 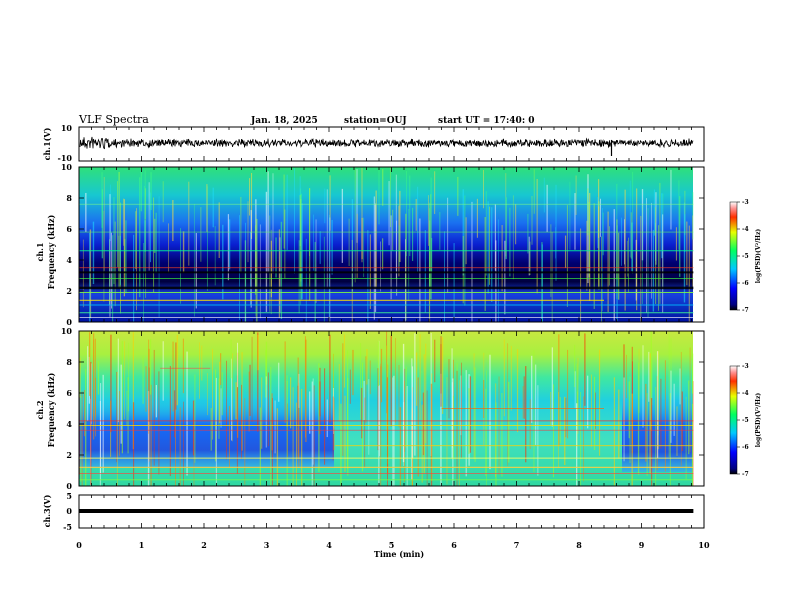 What do you see at coordinates (733, 256) in the screenshot?
I see `colorbar-ch1` at bounding box center [733, 256].